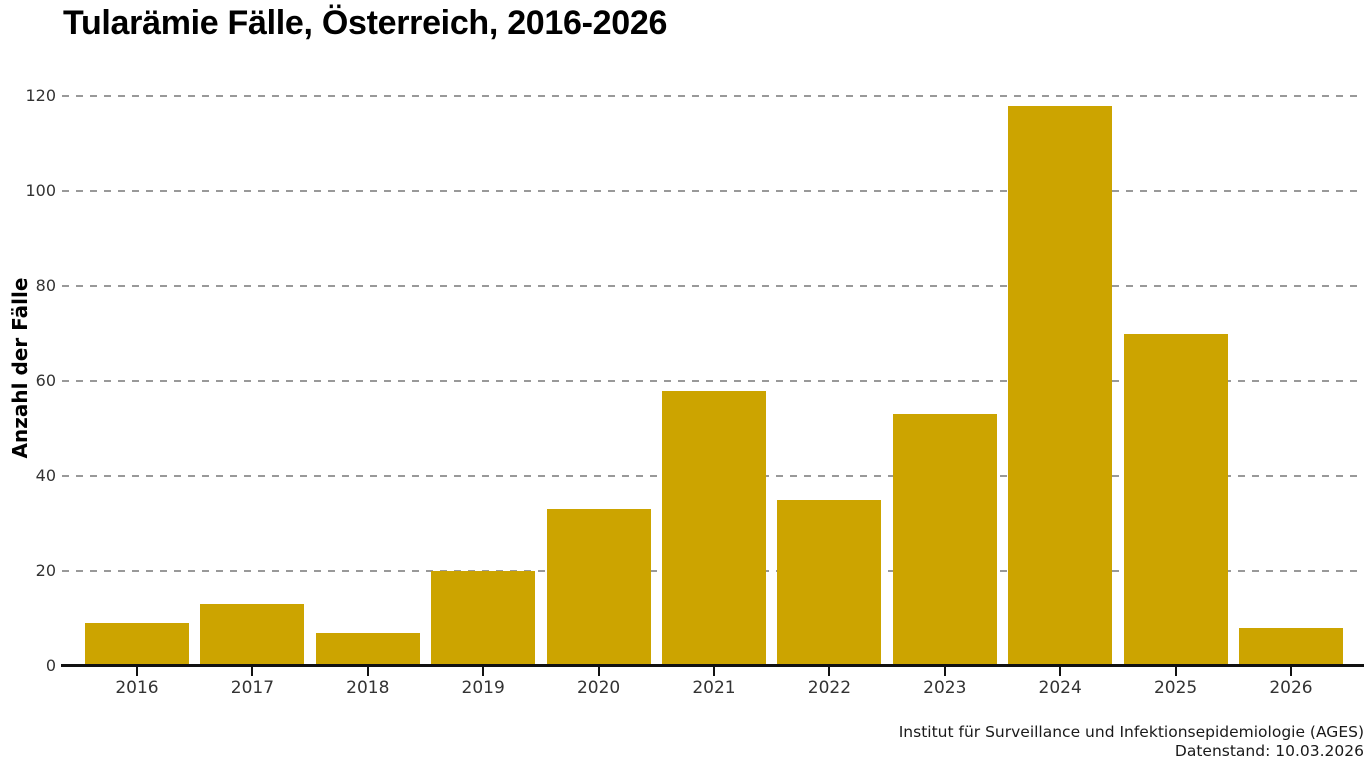  What do you see at coordinates (483, 688) in the screenshot?
I see `x-tick-label: 2019` at bounding box center [483, 688].